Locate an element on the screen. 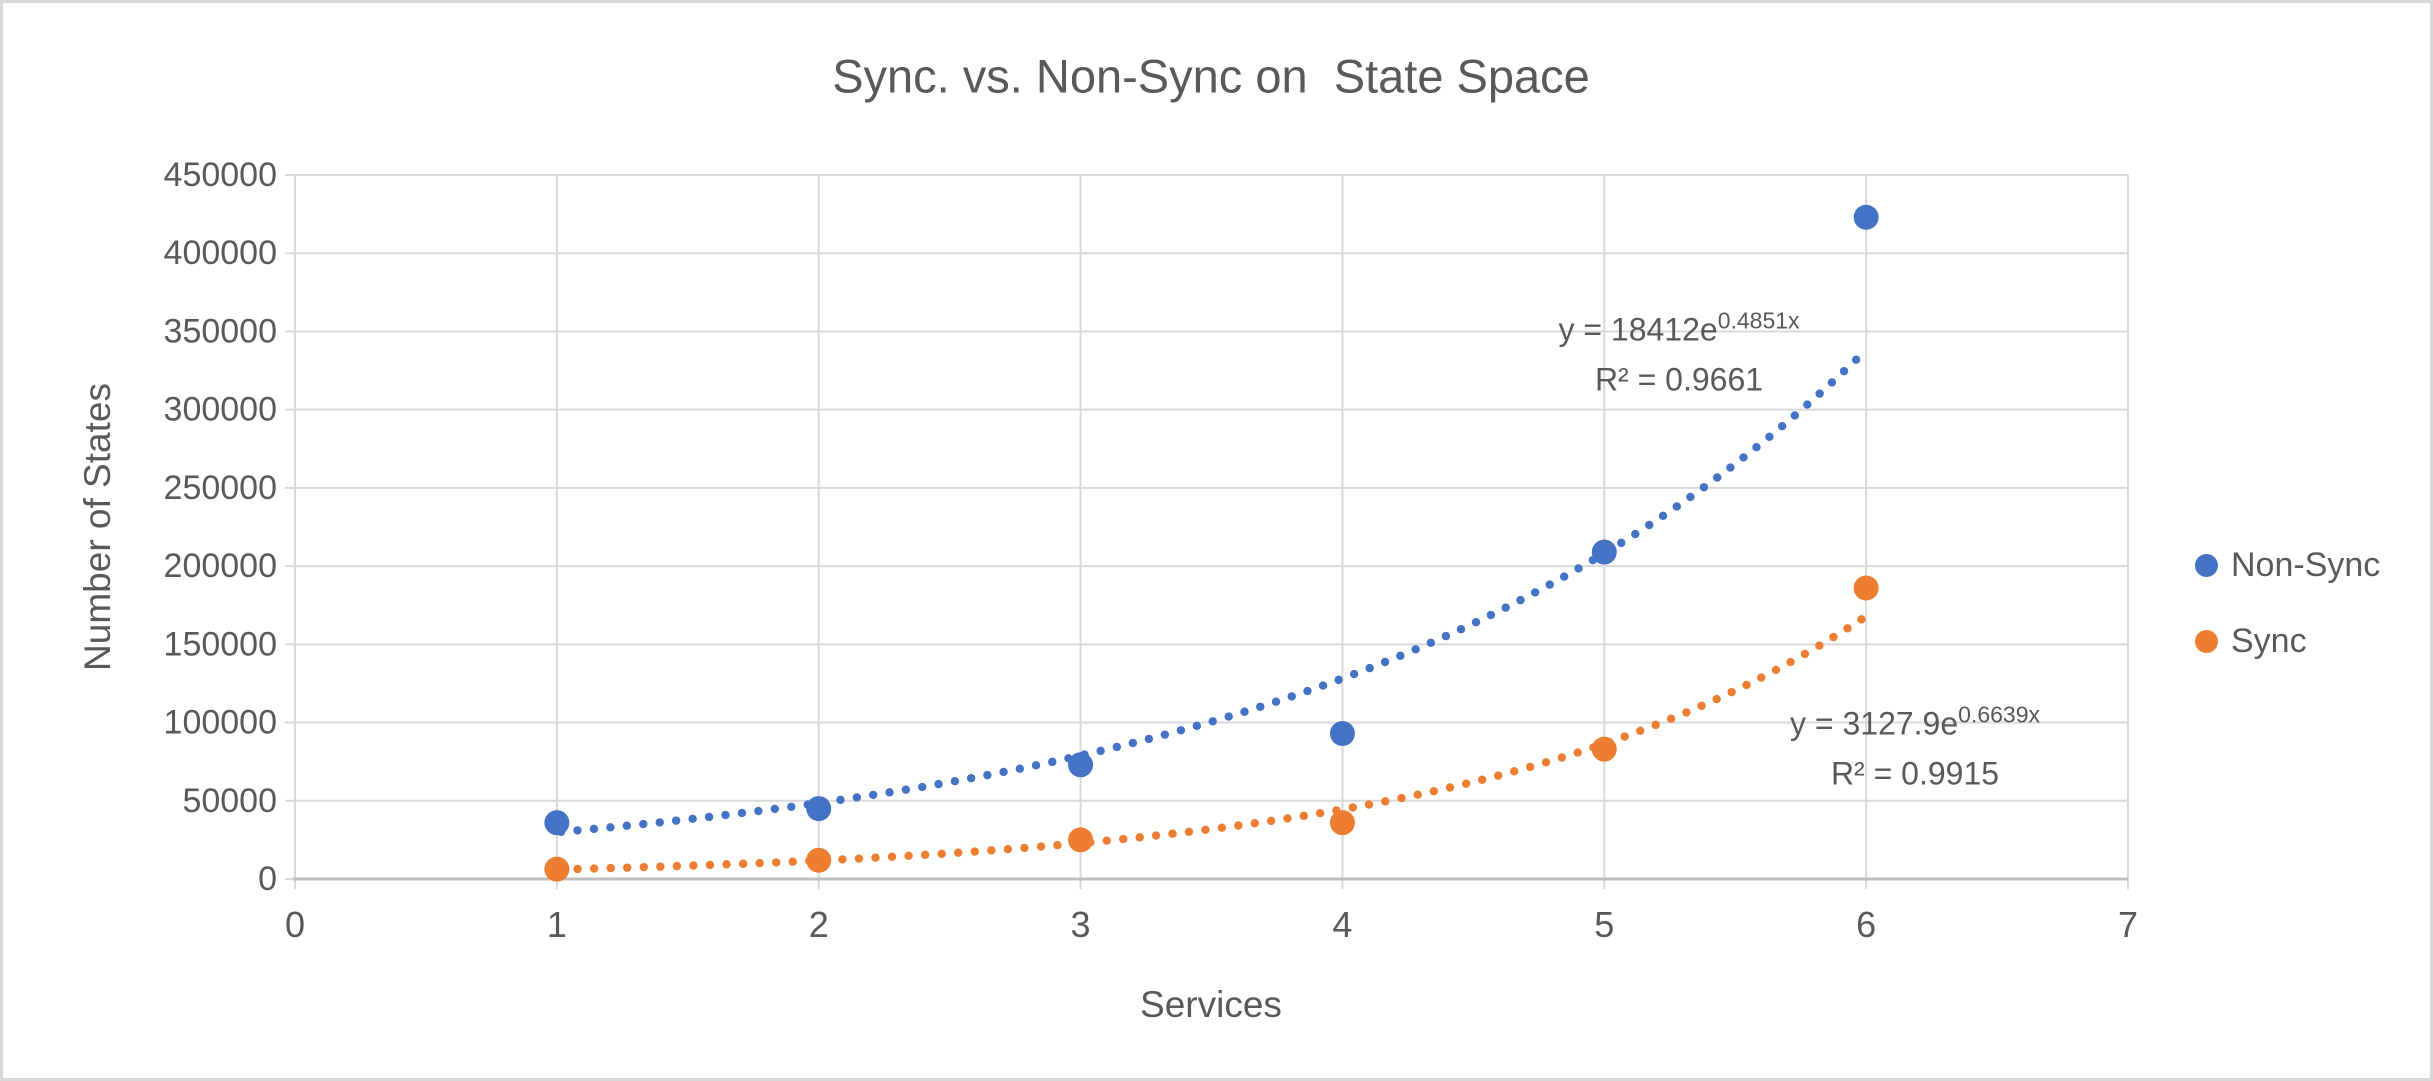 This screenshot has width=2433, height=1081. equation-base-non-sync: y = 18412e is located at coordinates (1638, 329).